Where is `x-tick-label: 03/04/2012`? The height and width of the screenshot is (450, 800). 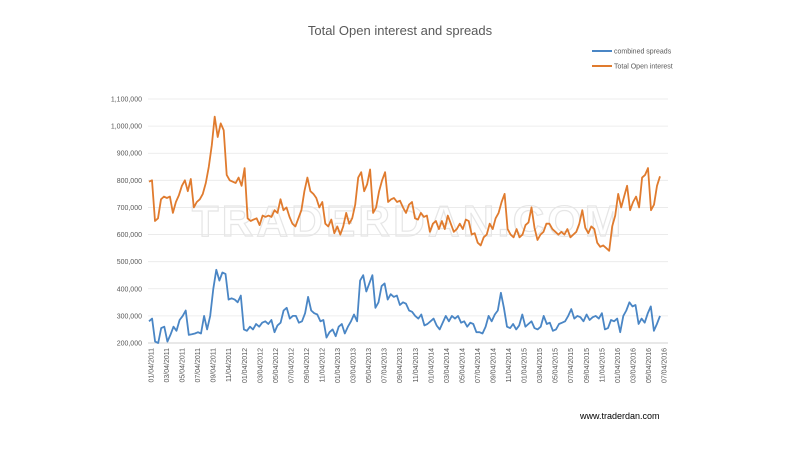 x-tick-label: 03/04/2012 is located at coordinates (260, 365).